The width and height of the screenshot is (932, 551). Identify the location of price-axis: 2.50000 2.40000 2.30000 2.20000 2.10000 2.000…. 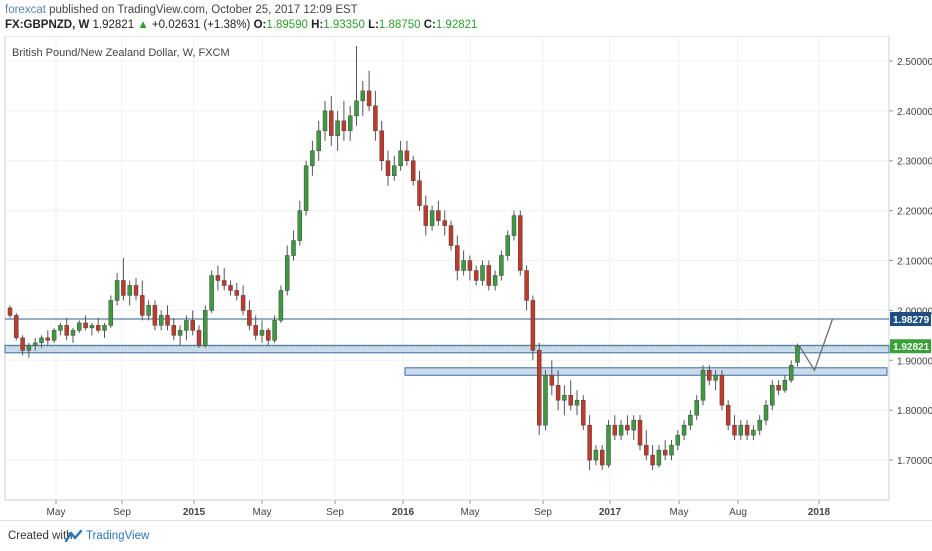
(910, 262).